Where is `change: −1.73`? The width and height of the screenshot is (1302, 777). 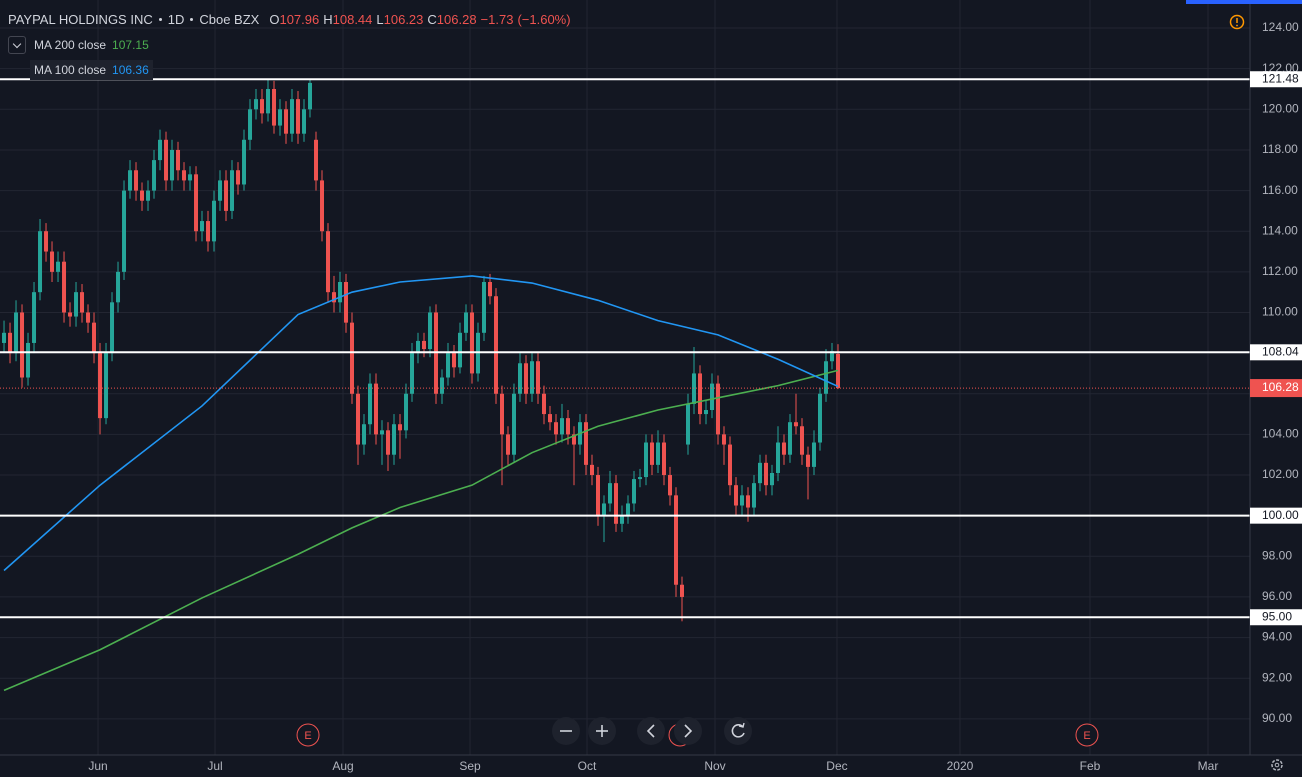
change: −1.73 is located at coordinates (497, 19).